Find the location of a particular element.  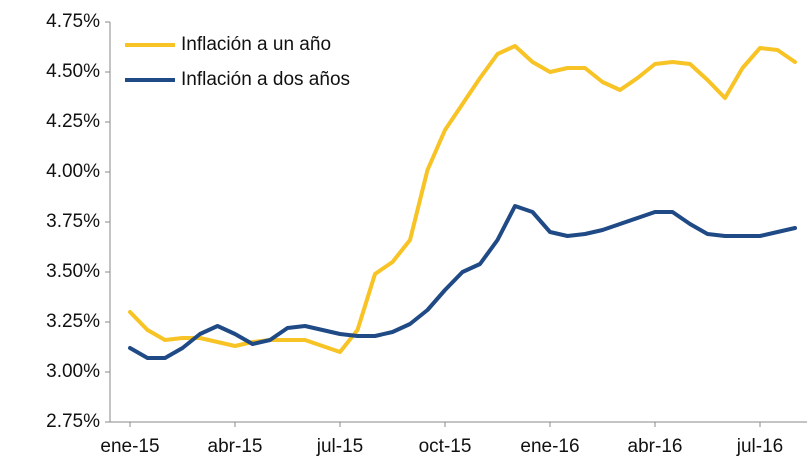

y-tick-label: 4.00% is located at coordinates (73, 171).